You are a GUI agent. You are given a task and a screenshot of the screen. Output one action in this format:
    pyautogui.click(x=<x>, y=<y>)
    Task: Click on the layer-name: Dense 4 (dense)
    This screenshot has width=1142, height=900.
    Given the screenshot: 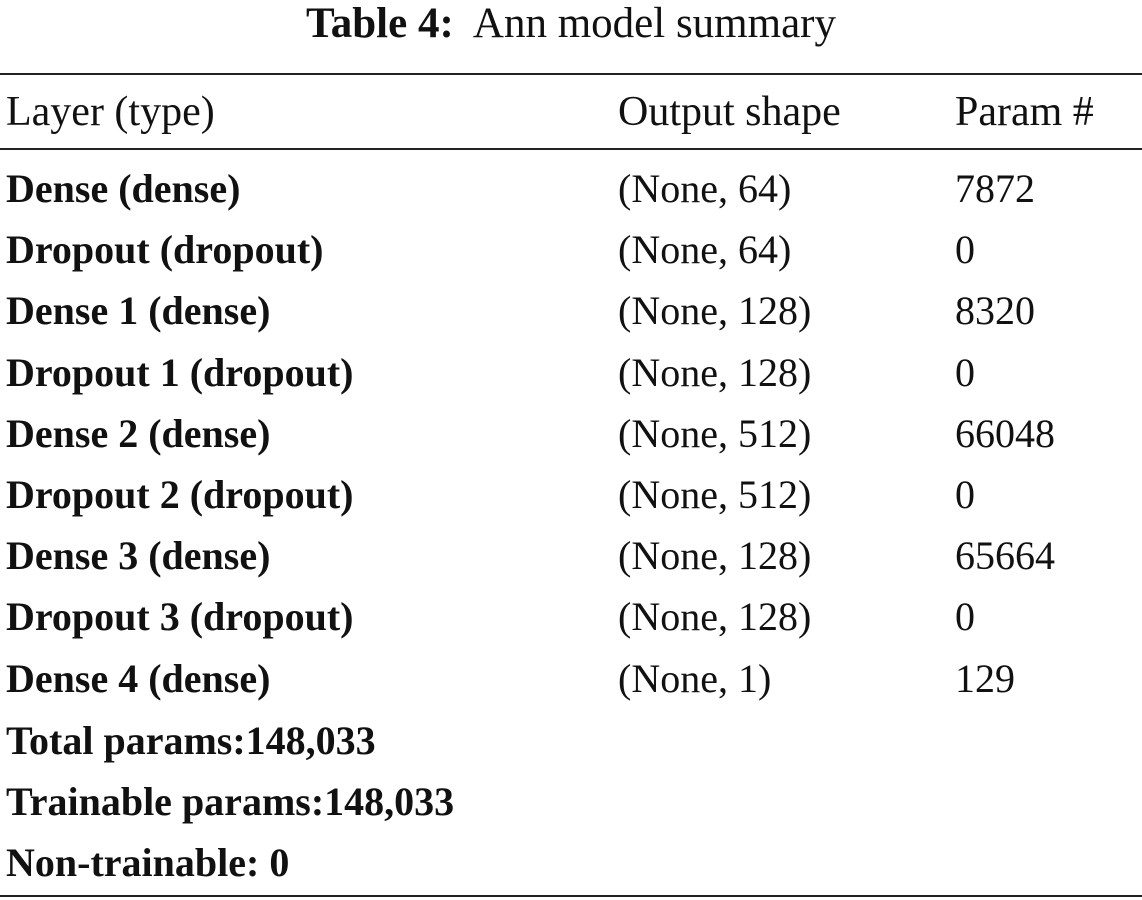 What is the action you would take?
    pyautogui.click(x=138, y=678)
    